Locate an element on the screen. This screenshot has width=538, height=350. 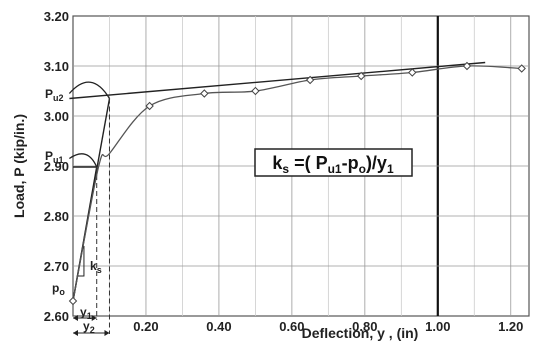
y-tick-label: 2.90 is located at coordinates (56, 166).